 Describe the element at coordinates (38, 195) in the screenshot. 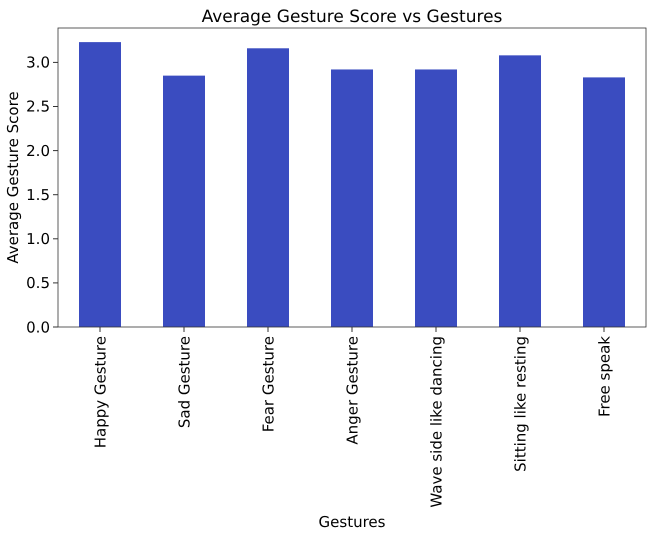

I see `y-tick-label: 1.5` at that location.